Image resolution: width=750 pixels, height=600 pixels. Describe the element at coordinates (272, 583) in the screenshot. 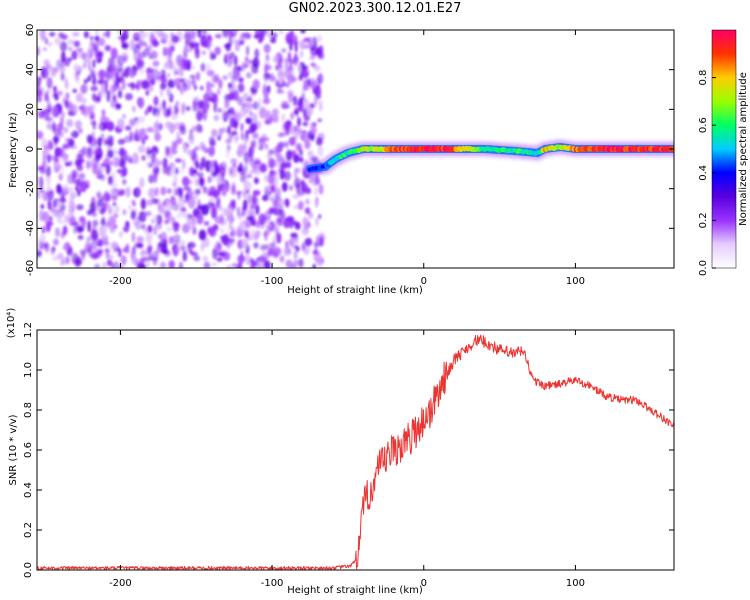

I see `x-tick-label: -100` at that location.